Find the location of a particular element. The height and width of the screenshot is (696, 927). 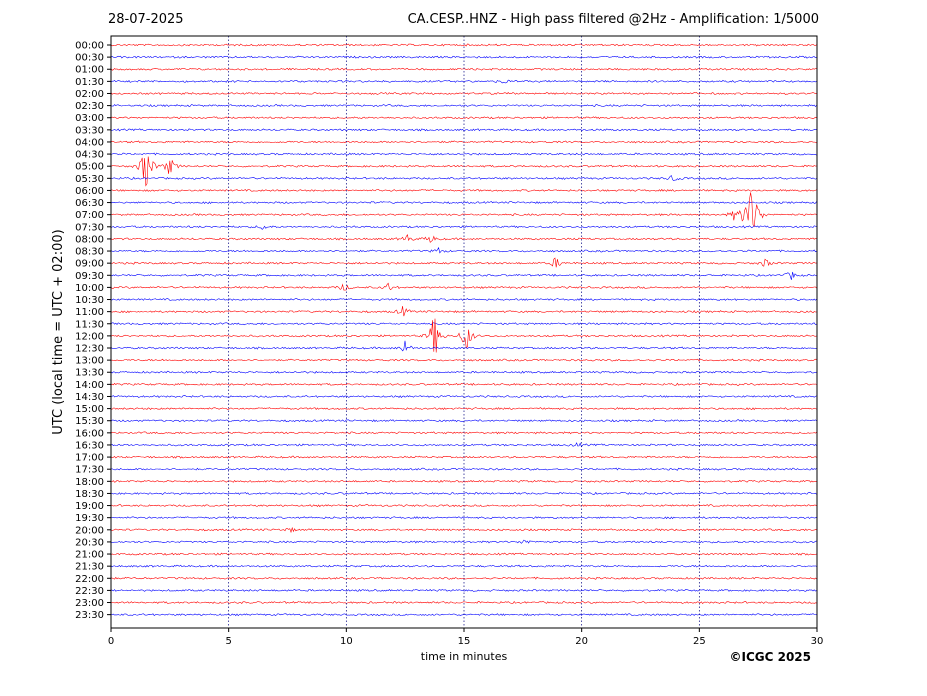

y-tick-label: 04:30 is located at coordinates (89, 155).